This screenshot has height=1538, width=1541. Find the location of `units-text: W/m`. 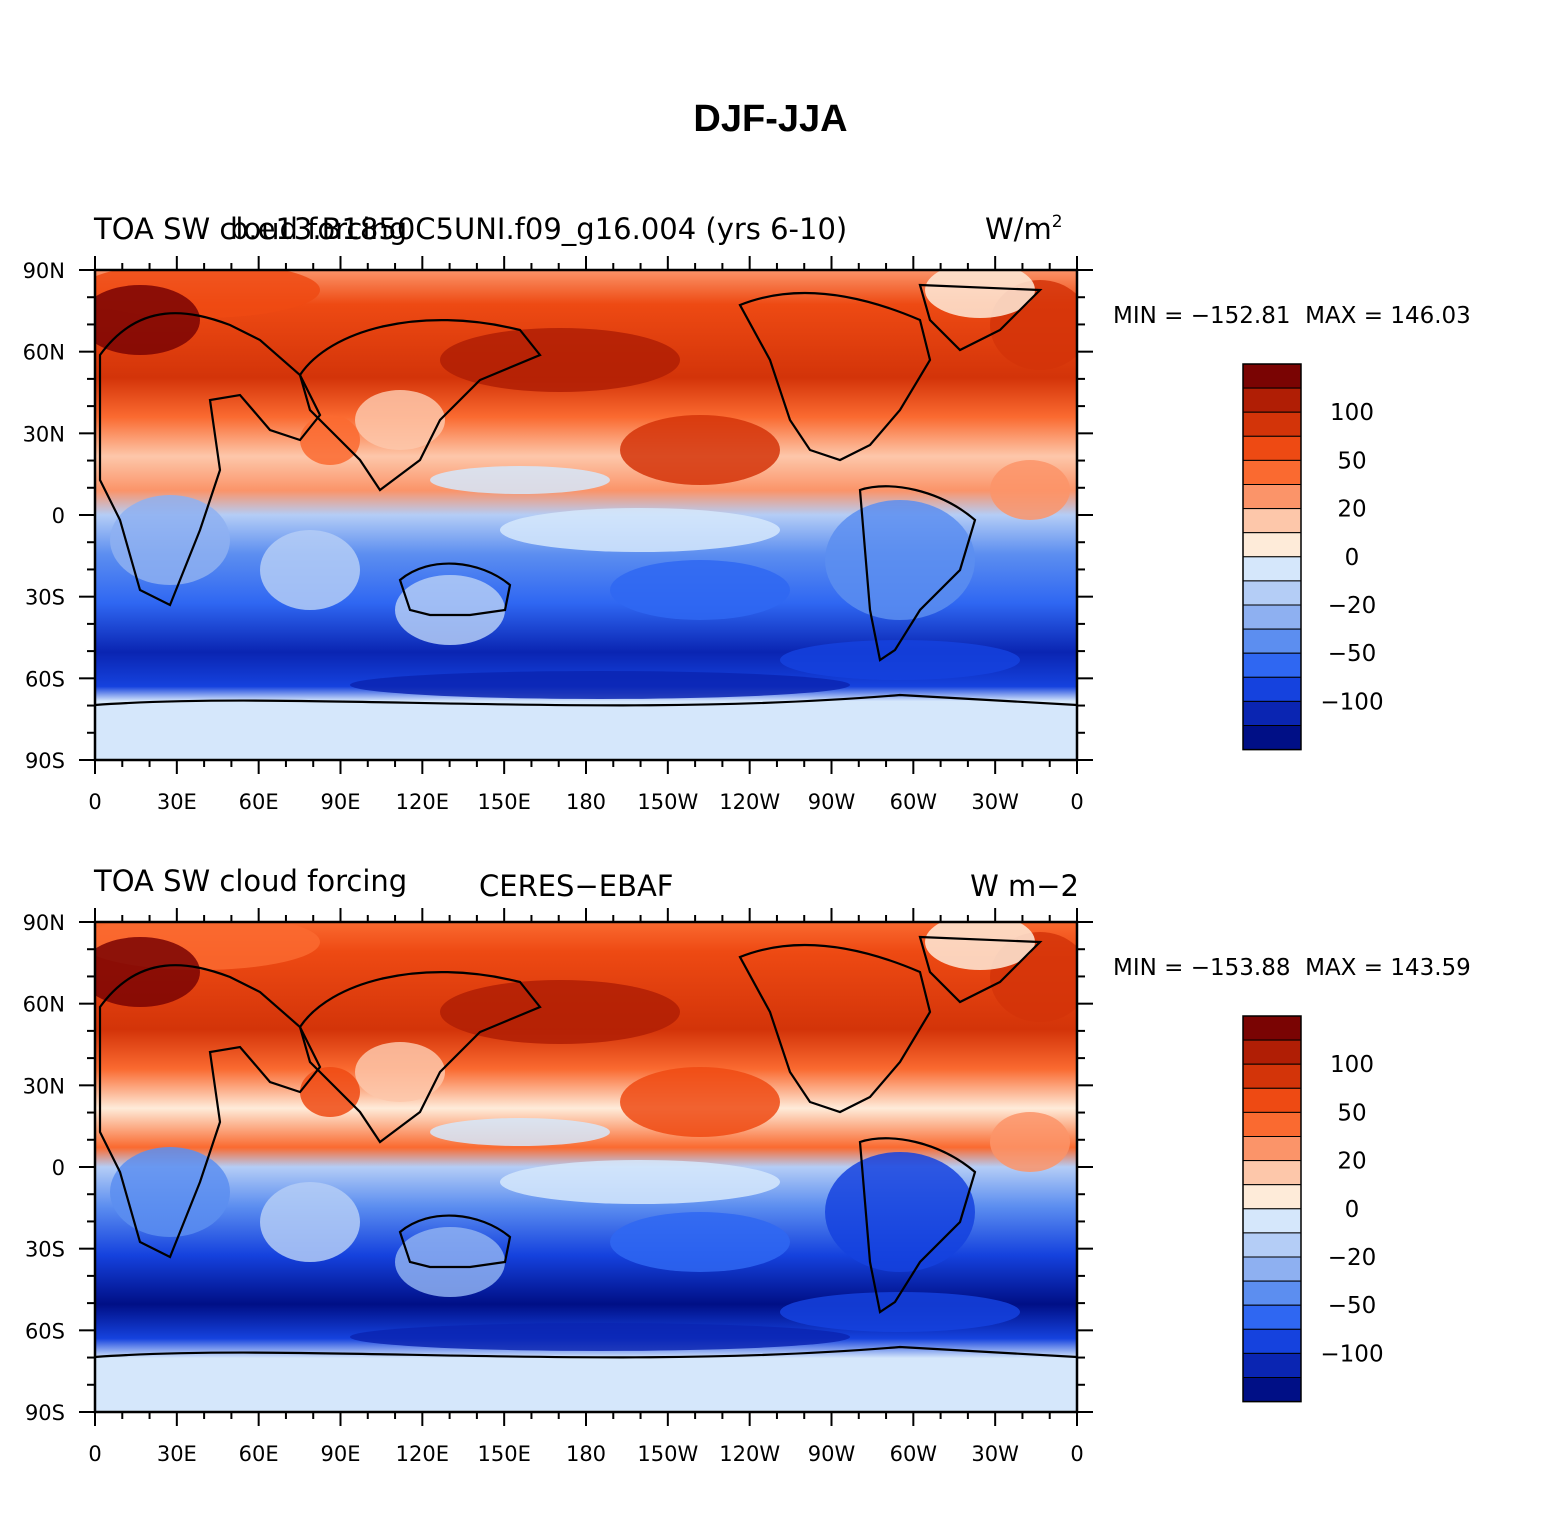

units-text: W/m is located at coordinates (1018, 229).